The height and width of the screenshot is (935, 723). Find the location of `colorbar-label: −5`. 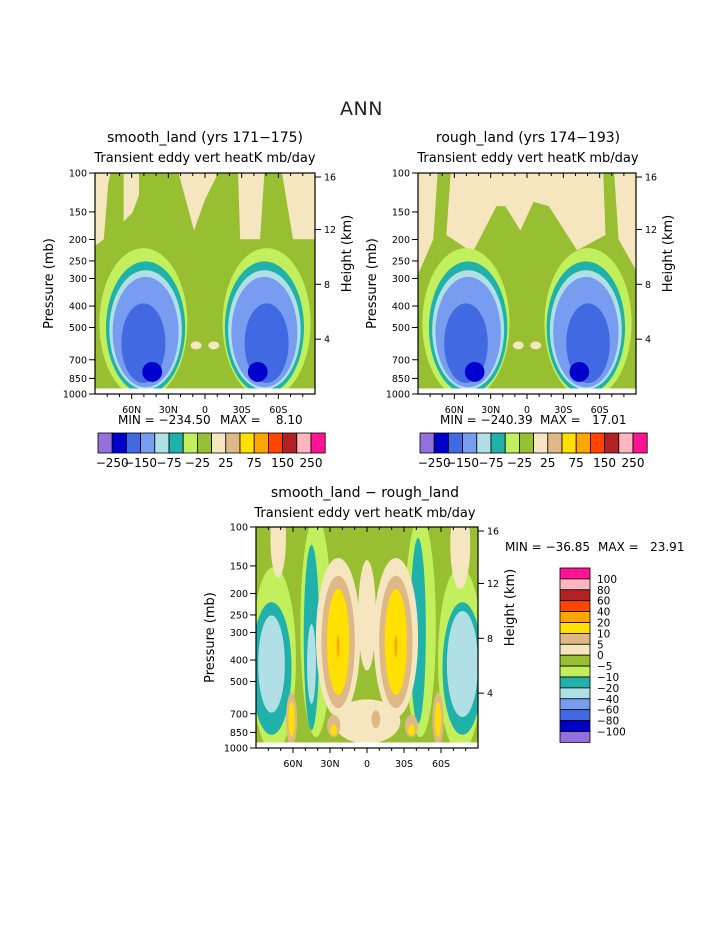

colorbar-label: −5 is located at coordinates (604, 667).